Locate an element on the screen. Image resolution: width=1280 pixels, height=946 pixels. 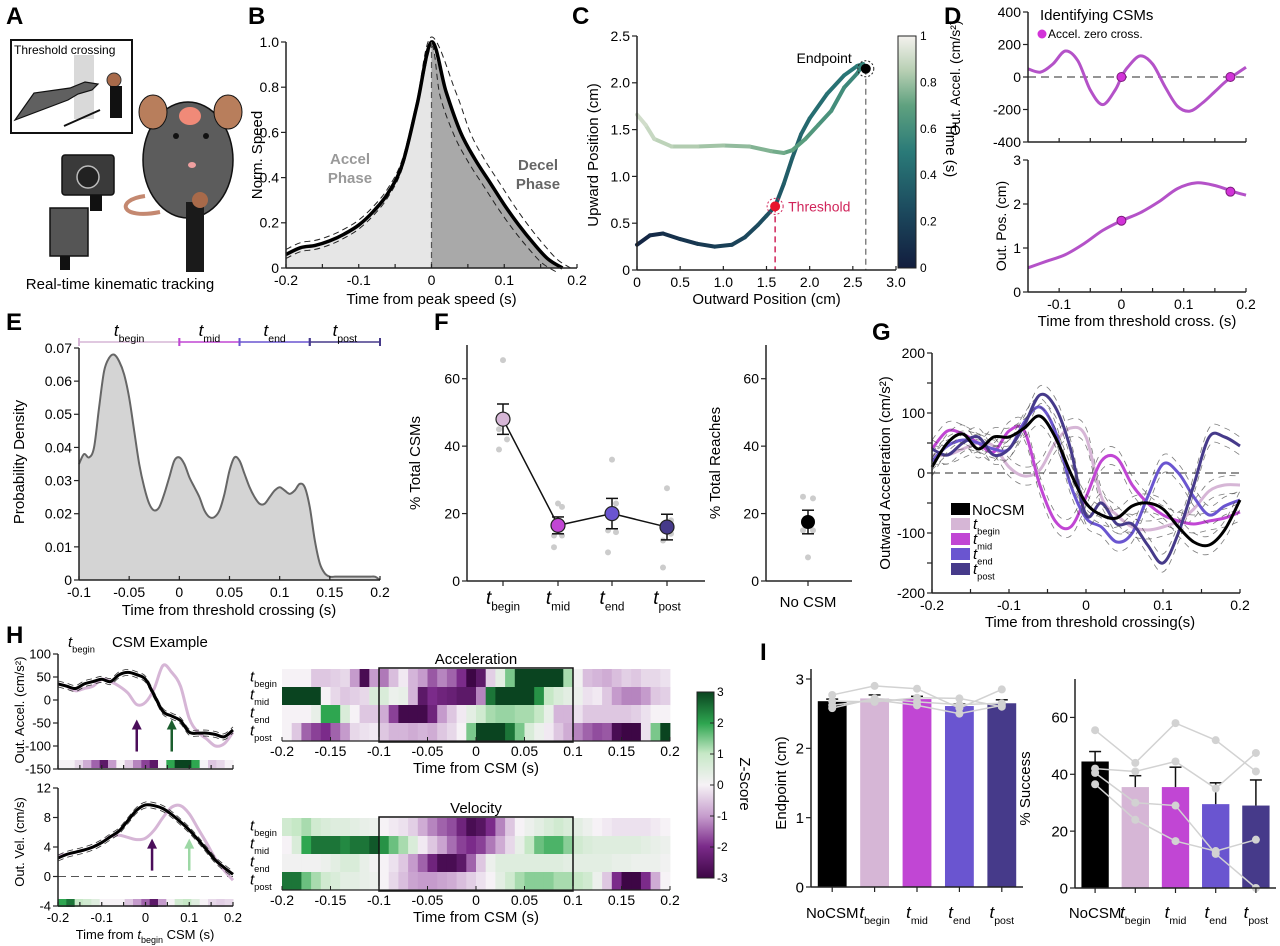
bar-t-end is located at coordinates (959, 796).